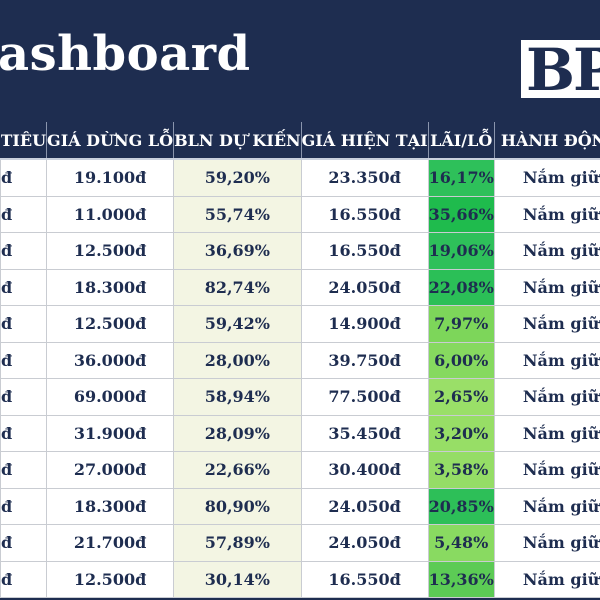  What do you see at coordinates (364, 360) in the screenshot?
I see `current-price-cell: 39.750đ` at bounding box center [364, 360].